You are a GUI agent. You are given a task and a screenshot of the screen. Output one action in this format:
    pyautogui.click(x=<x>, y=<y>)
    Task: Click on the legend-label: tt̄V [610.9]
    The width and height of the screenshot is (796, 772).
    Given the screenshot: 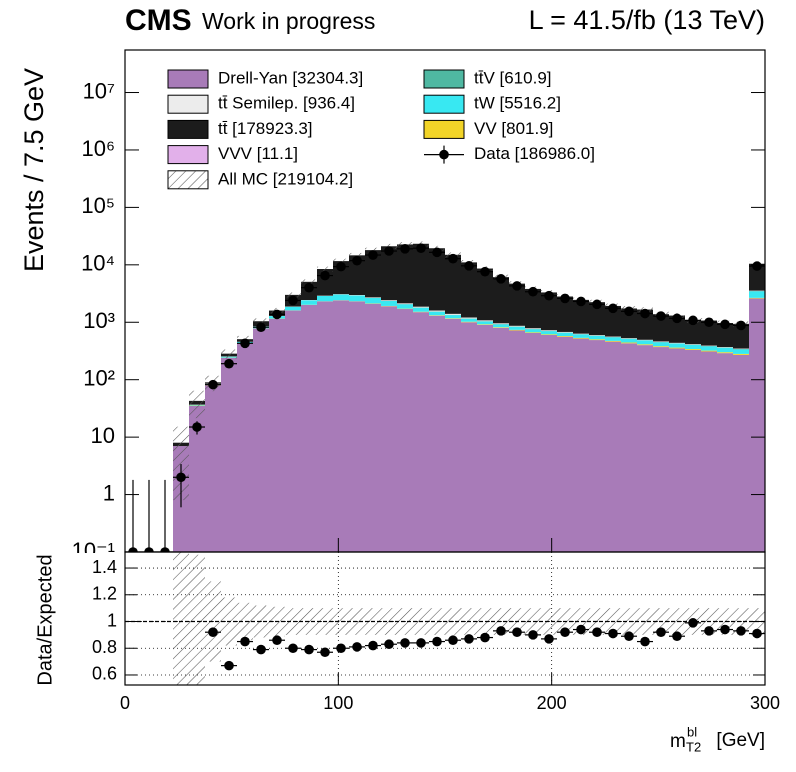 What is the action you would take?
    pyautogui.click(x=513, y=77)
    